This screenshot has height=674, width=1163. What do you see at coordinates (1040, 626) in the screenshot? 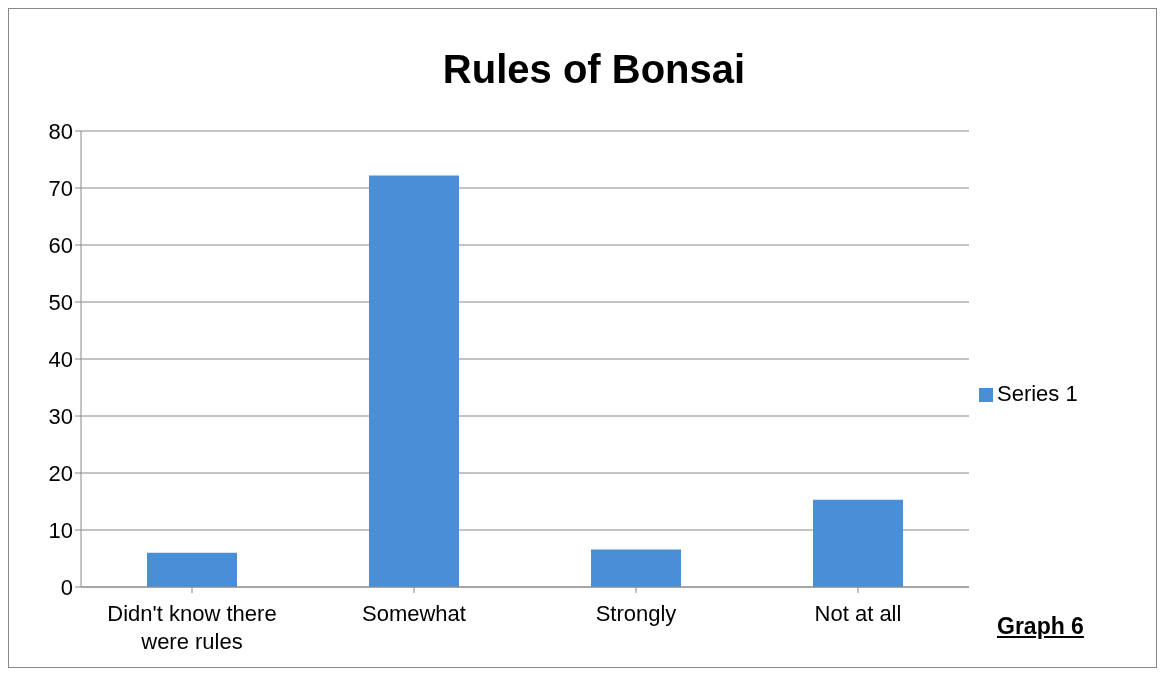
I see `caption: Graph 6` at bounding box center [1040, 626].